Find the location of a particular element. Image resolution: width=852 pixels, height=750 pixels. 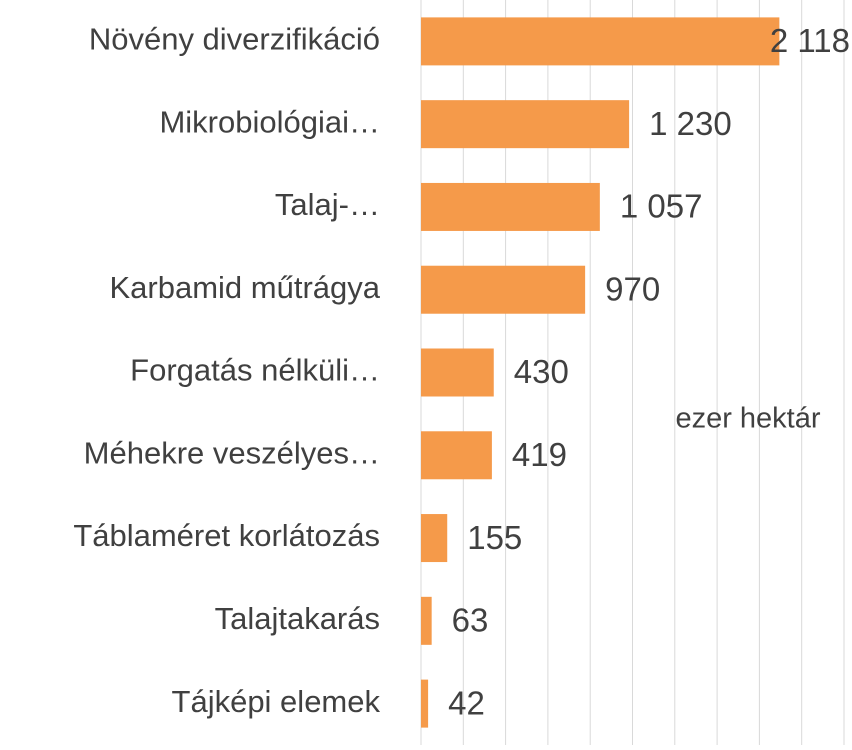

value-label: 63 is located at coordinates (470, 620).